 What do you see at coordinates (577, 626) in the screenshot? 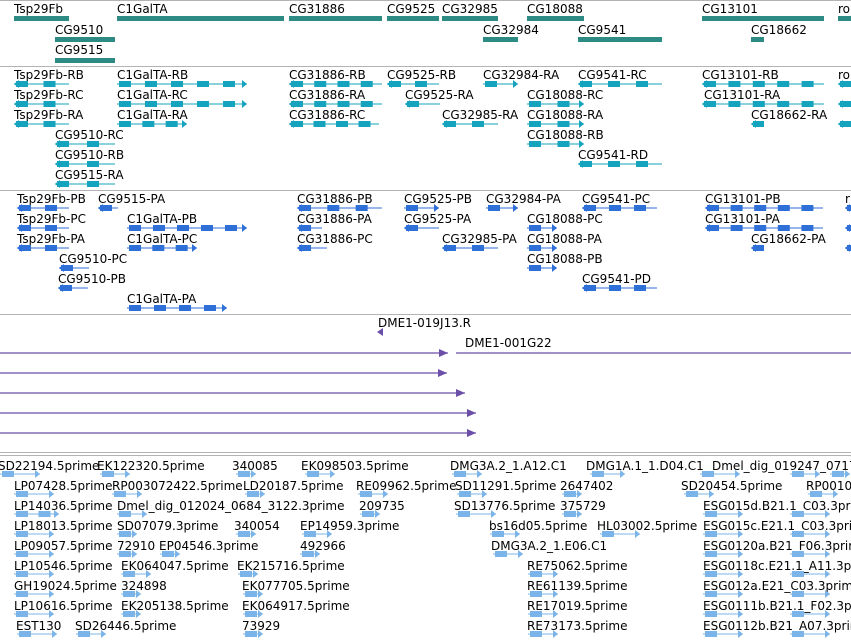
I see `est-label: RE73173.5prime` at bounding box center [577, 626].